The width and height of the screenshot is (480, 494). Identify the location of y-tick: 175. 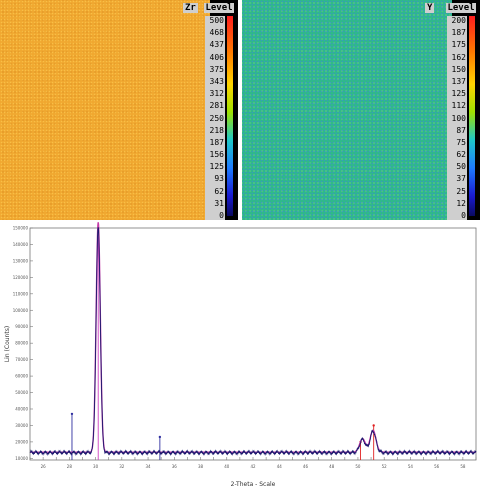
(458, 45).